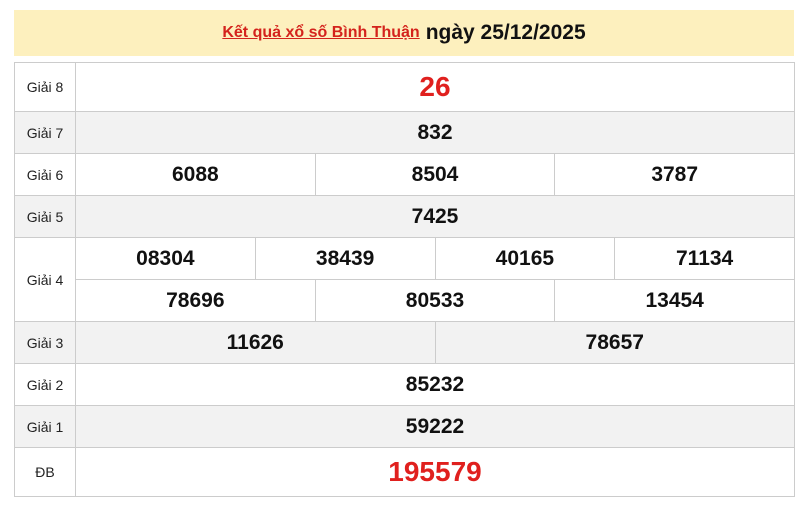  What do you see at coordinates (45, 279) in the screenshot?
I see `prize-label: Giải 4` at bounding box center [45, 279].